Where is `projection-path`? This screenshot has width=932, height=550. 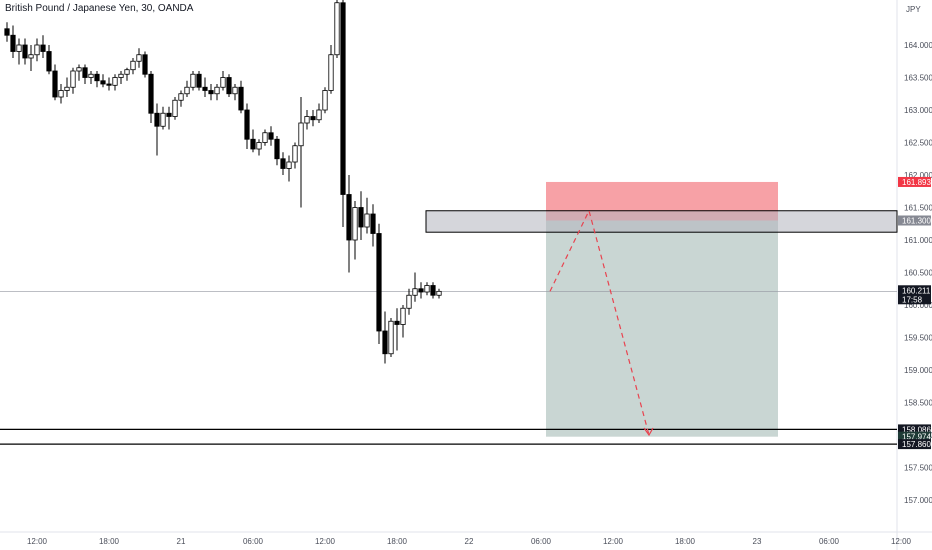 projection-path is located at coordinates (599, 322).